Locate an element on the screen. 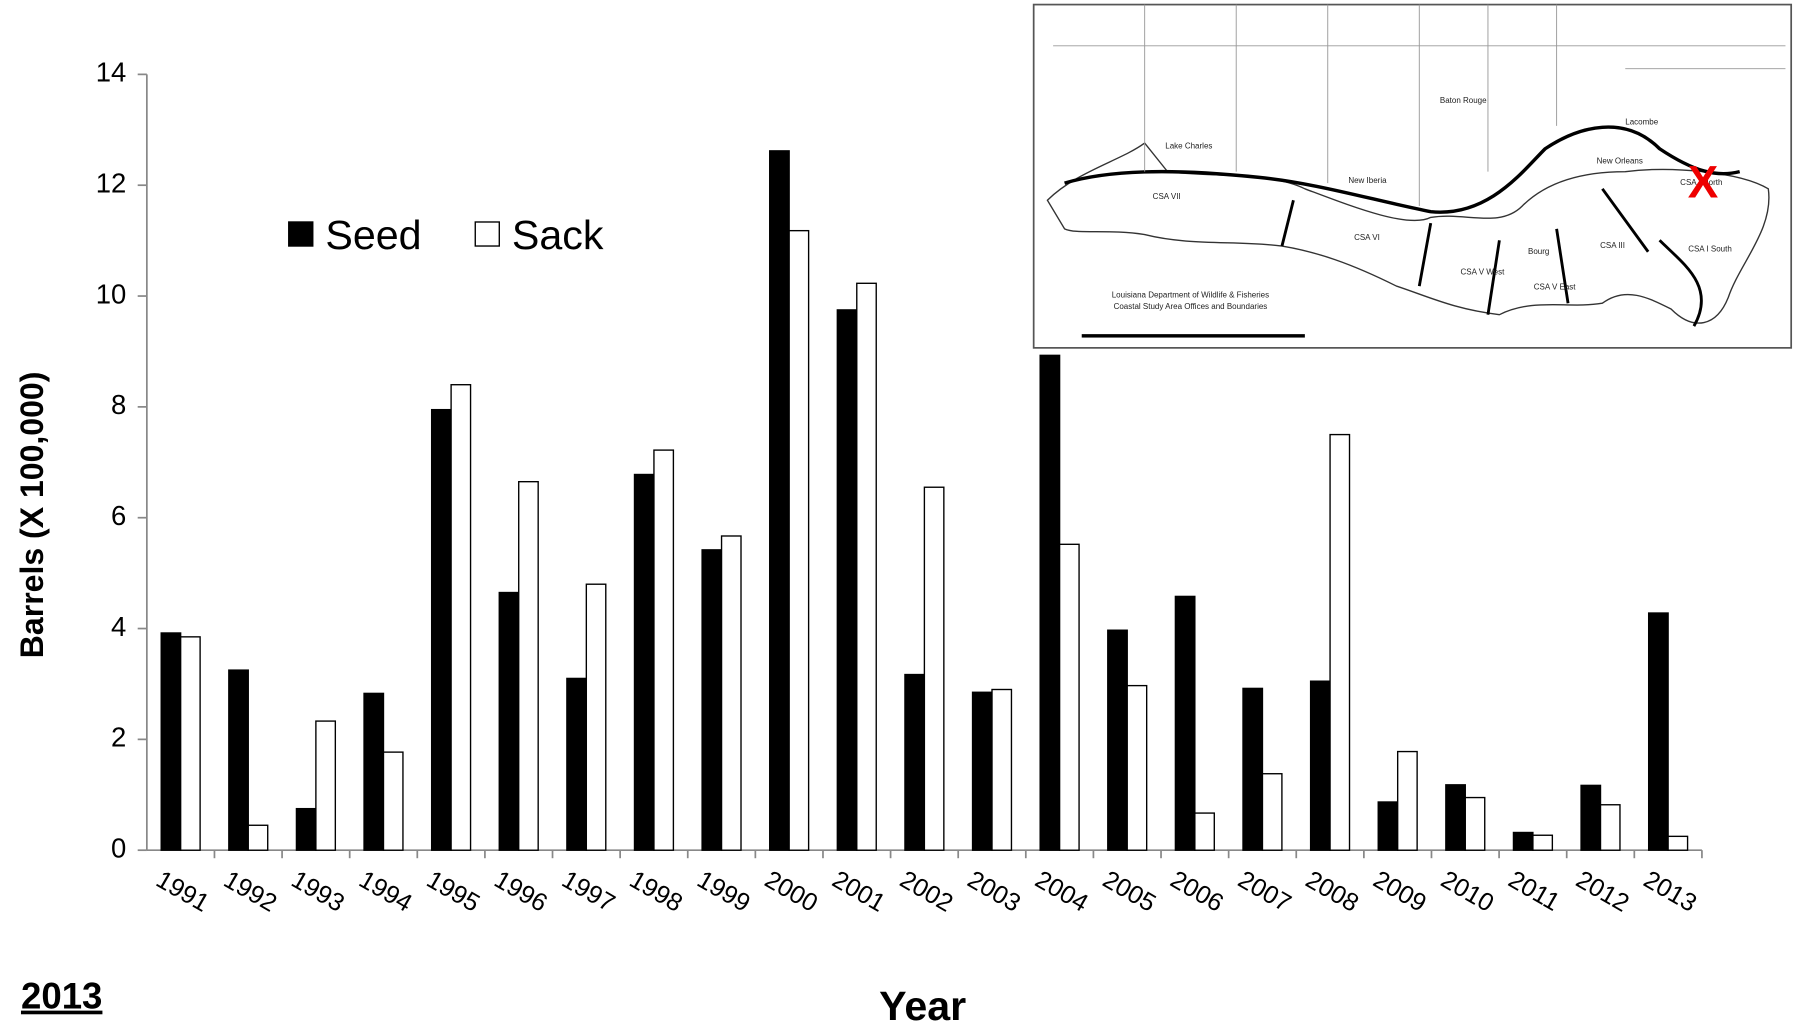 This screenshot has width=1795, height=1031. map-label: Lake Charles is located at coordinates (1188, 146).